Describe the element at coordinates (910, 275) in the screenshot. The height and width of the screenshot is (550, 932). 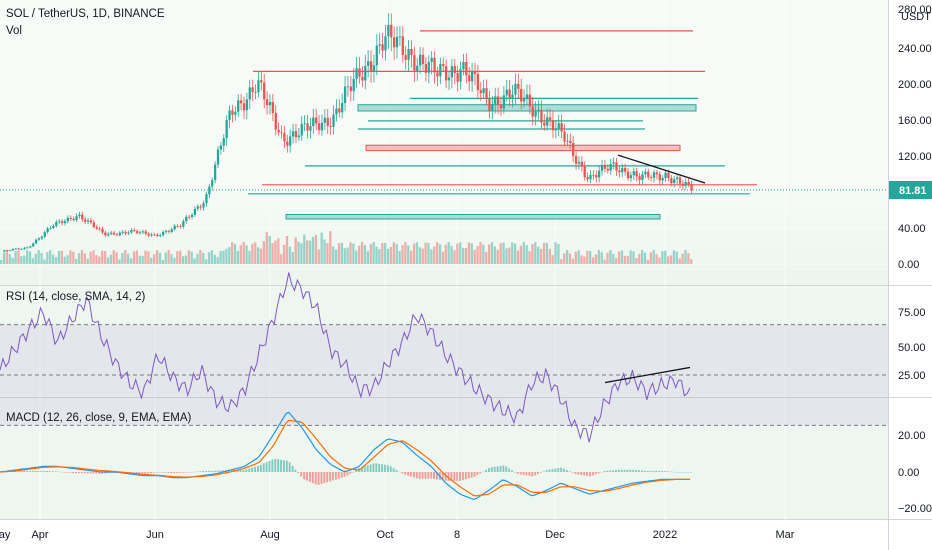
I see `price-axis` at that location.